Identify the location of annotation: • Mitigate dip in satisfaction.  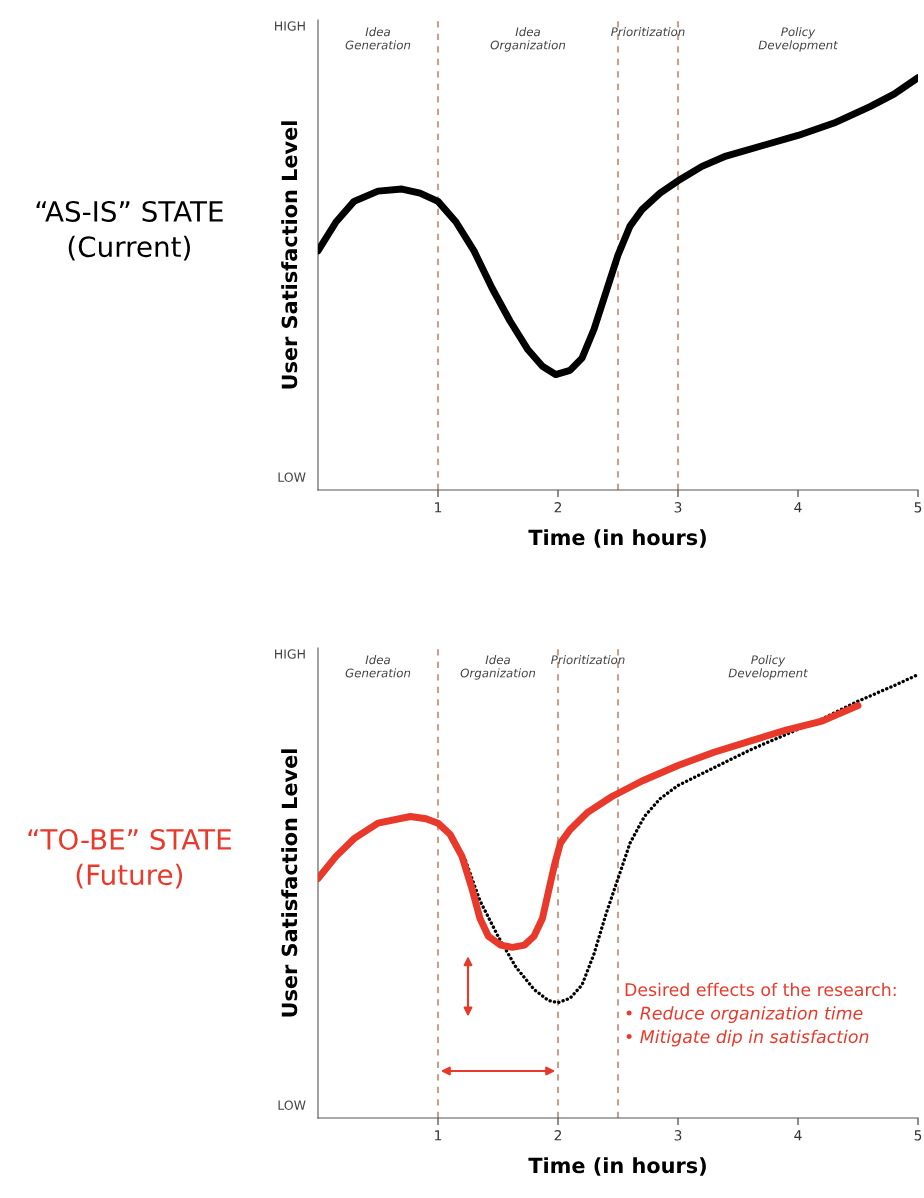
(747, 1038).